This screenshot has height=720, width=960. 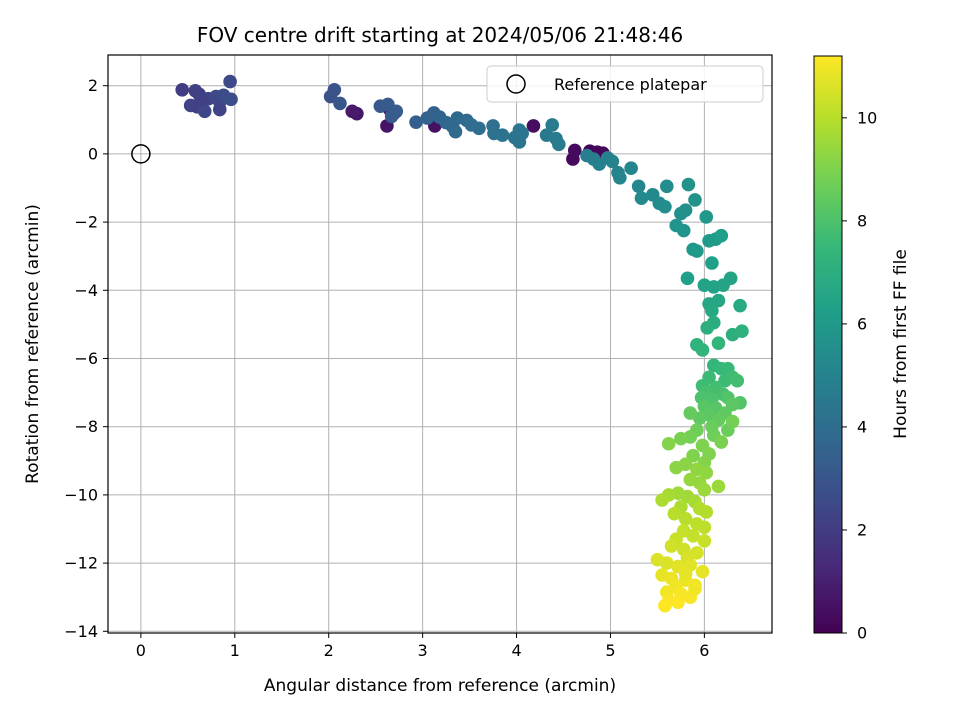 I want to click on legend-entry-reference-platepar: Reference platepar, so click(x=630, y=84).